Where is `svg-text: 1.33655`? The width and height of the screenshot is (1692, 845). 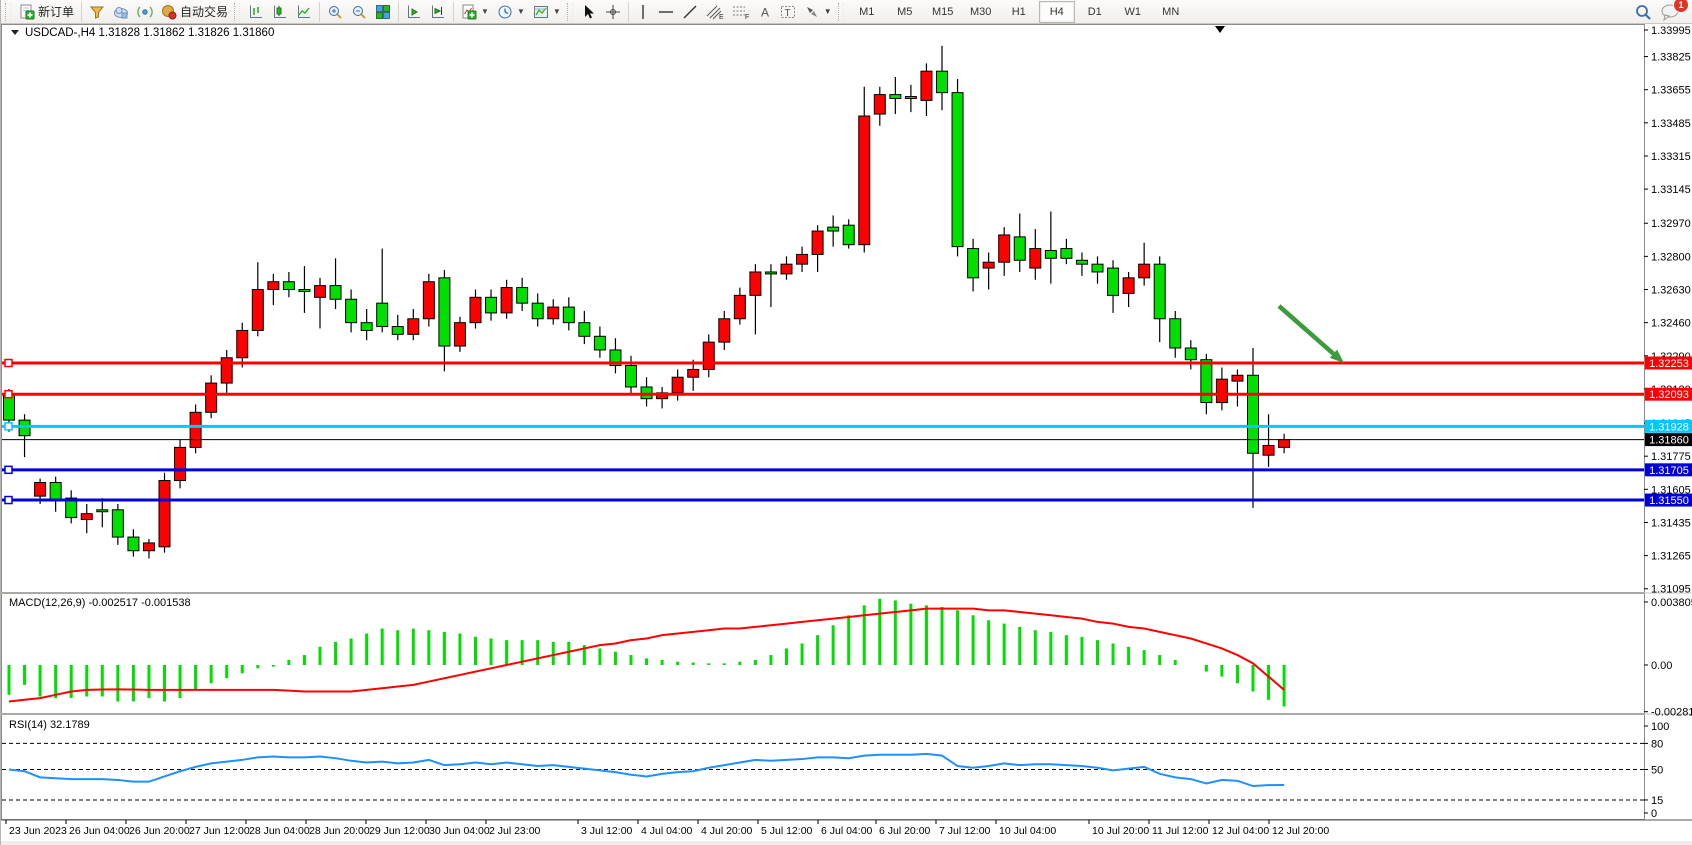 svg-text: 1.33655 is located at coordinates (1671, 91).